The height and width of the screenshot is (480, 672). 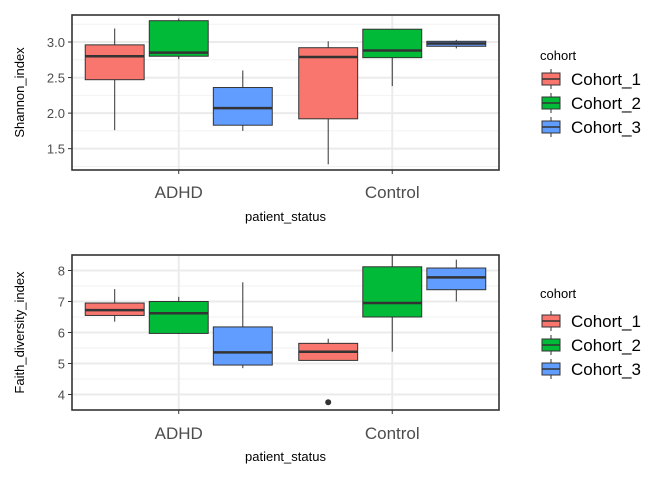 I want to click on y-axis-title: Shannon_index, so click(x=19, y=92).